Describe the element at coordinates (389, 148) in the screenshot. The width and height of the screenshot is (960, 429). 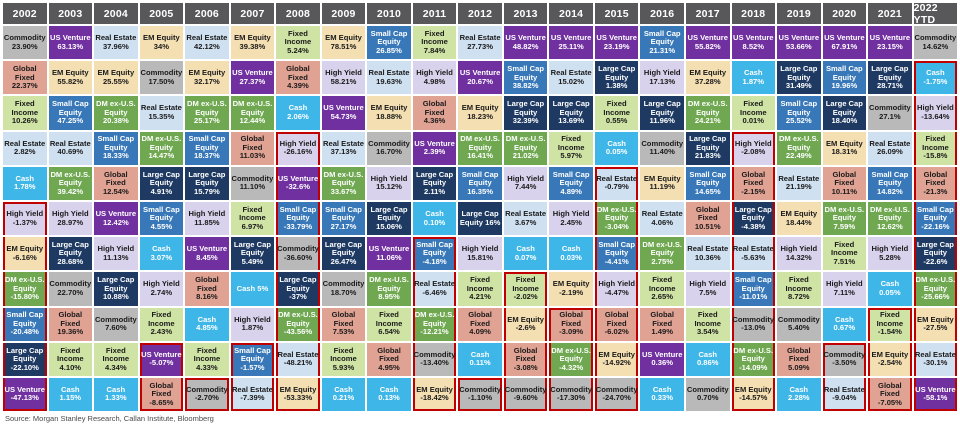
I see `return-cell: Commodity 16.70%` at that location.